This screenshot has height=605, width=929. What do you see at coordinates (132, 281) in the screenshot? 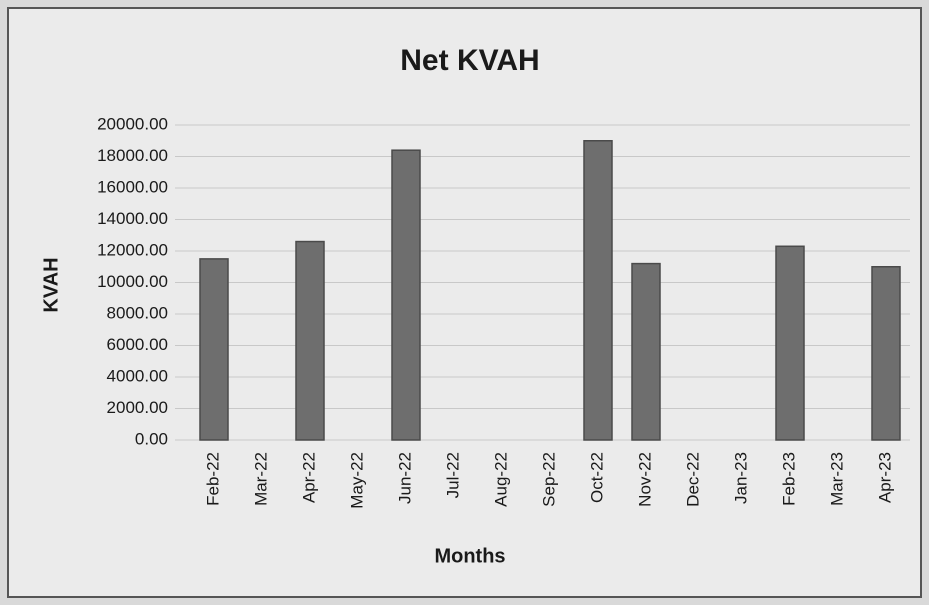
I see `y-tick-label: 10000.00` at bounding box center [132, 281].